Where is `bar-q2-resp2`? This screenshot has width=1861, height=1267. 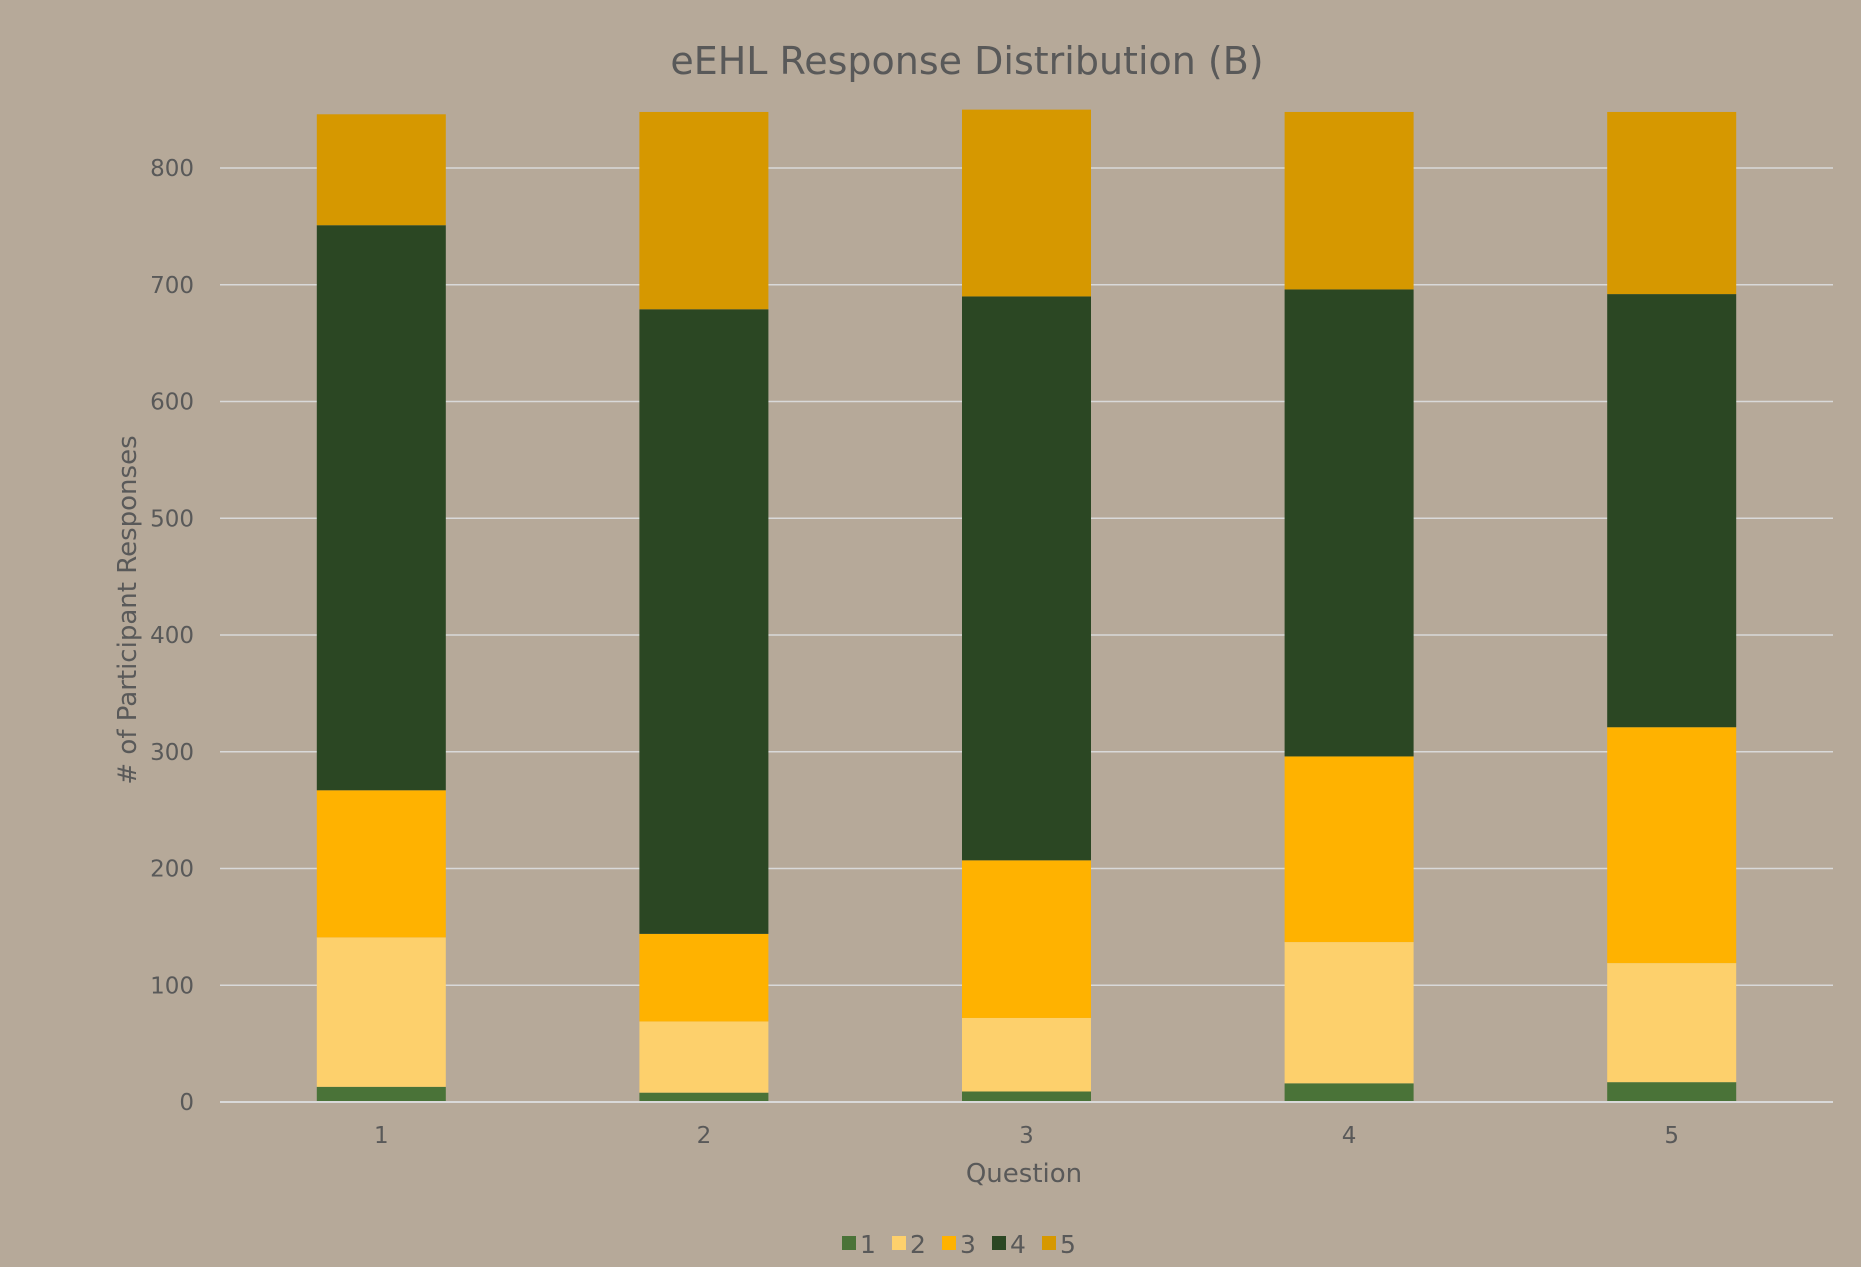 bar-q2-resp2 is located at coordinates (704, 1057).